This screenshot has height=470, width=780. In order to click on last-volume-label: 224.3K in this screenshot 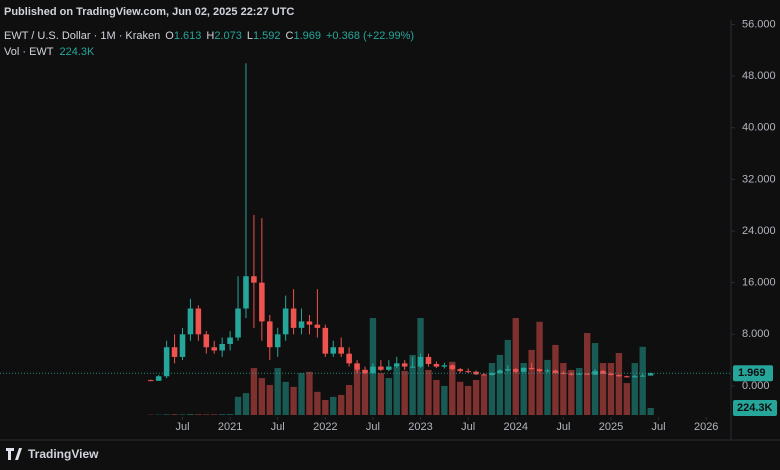, I will do `click(755, 408)`.